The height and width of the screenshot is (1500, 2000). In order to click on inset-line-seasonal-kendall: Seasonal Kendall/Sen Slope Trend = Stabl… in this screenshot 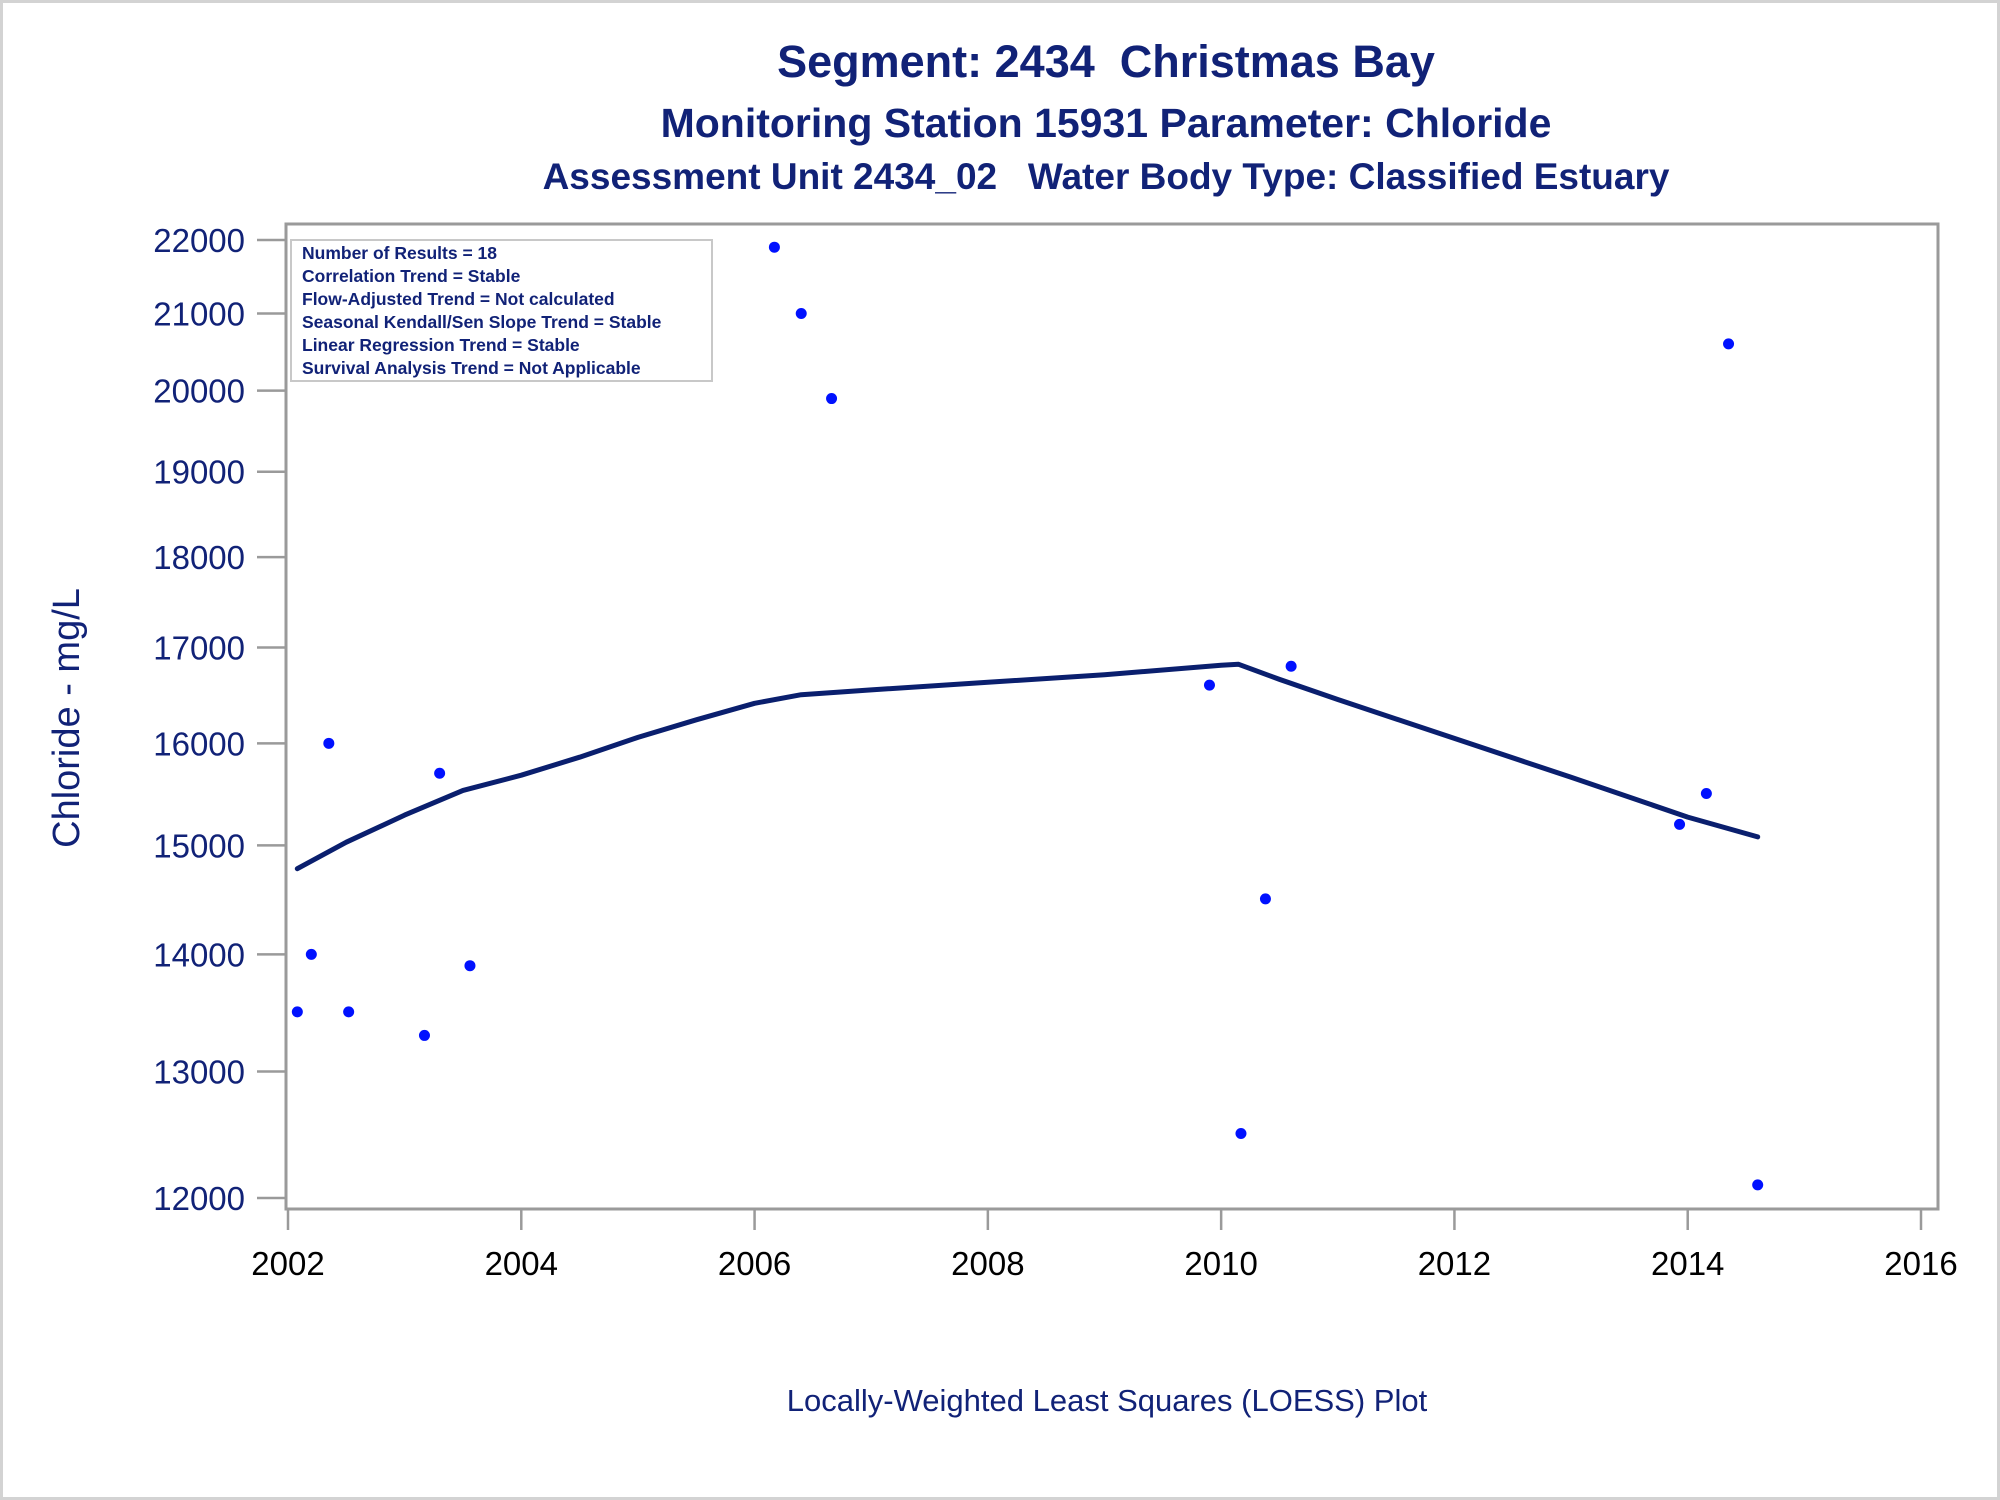, I will do `click(482, 322)`.